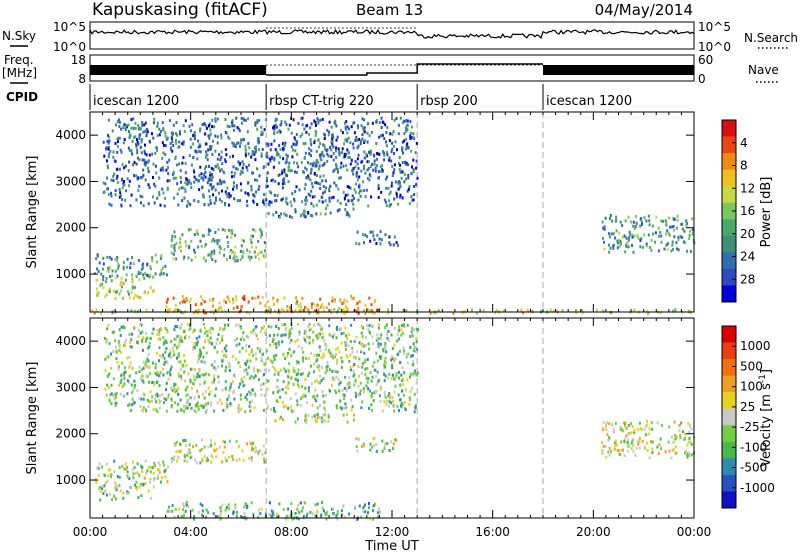  I want to click on colorbar-tick-label: 20, so click(747, 234).